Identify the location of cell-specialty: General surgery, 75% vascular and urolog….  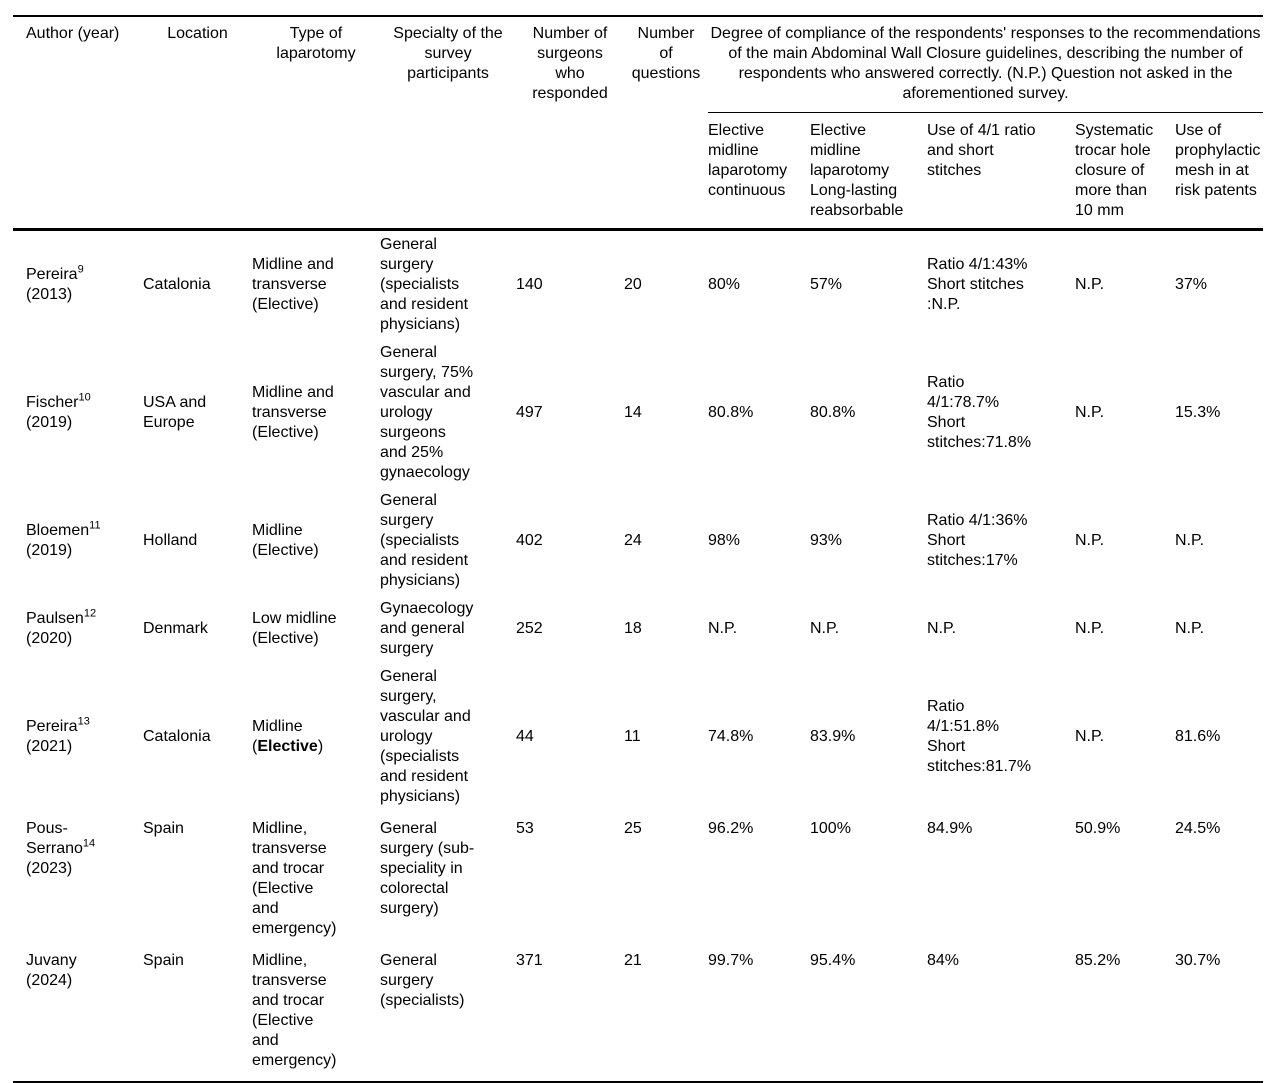
(427, 412).